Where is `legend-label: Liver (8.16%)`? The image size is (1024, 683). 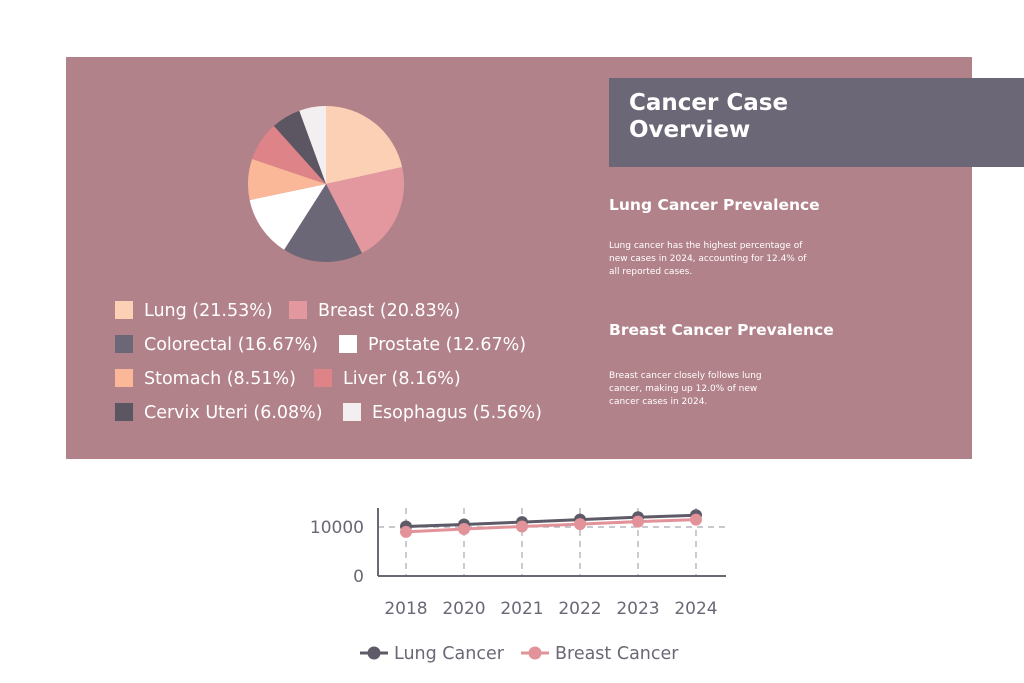
legend-label: Liver (8.16%) is located at coordinates (402, 379).